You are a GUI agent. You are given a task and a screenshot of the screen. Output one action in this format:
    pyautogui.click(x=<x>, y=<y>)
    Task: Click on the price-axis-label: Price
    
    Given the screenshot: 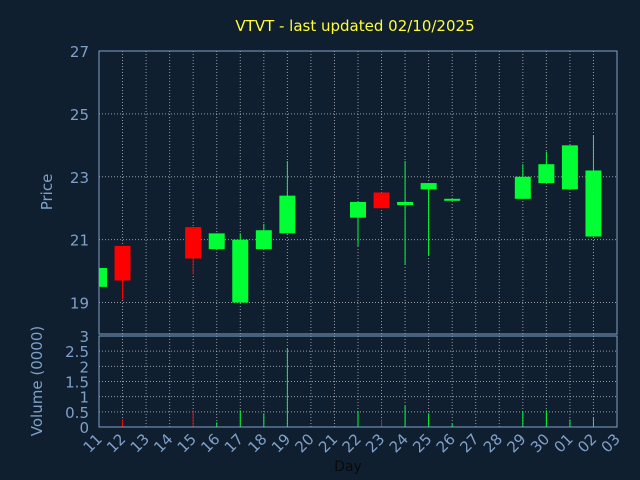 What is the action you would take?
    pyautogui.click(x=47, y=192)
    